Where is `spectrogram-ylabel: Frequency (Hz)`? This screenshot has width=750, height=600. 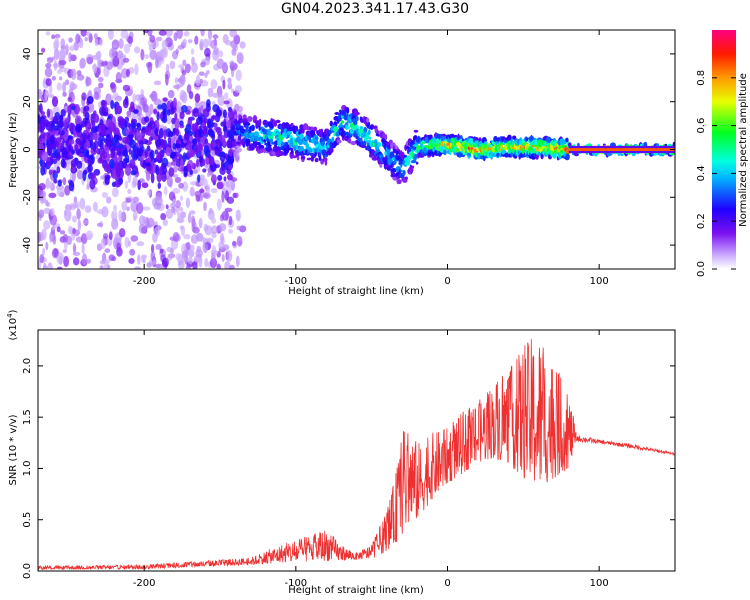 spectrogram-ylabel: Frequency (Hz) is located at coordinates (13, 150).